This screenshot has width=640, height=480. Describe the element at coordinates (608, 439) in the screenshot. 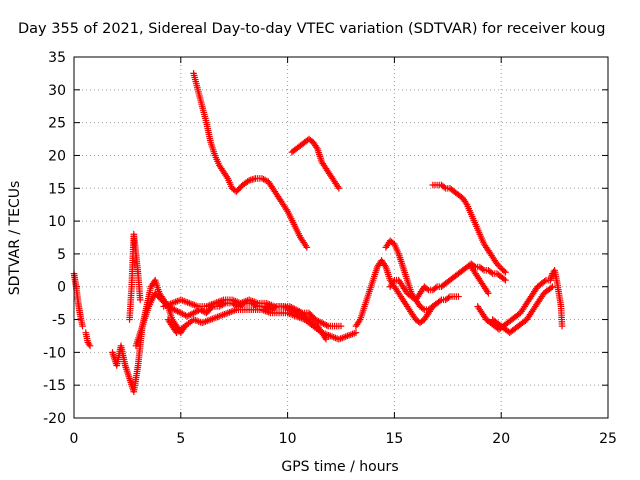

I see `x-tick-label: 25` at that location.